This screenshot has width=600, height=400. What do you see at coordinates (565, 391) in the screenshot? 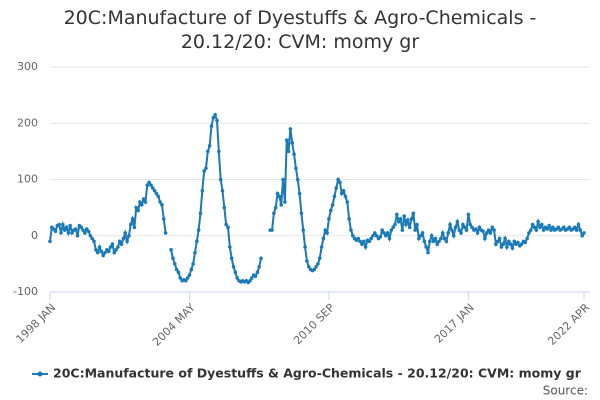
I see `source: Source:` at bounding box center [565, 391].